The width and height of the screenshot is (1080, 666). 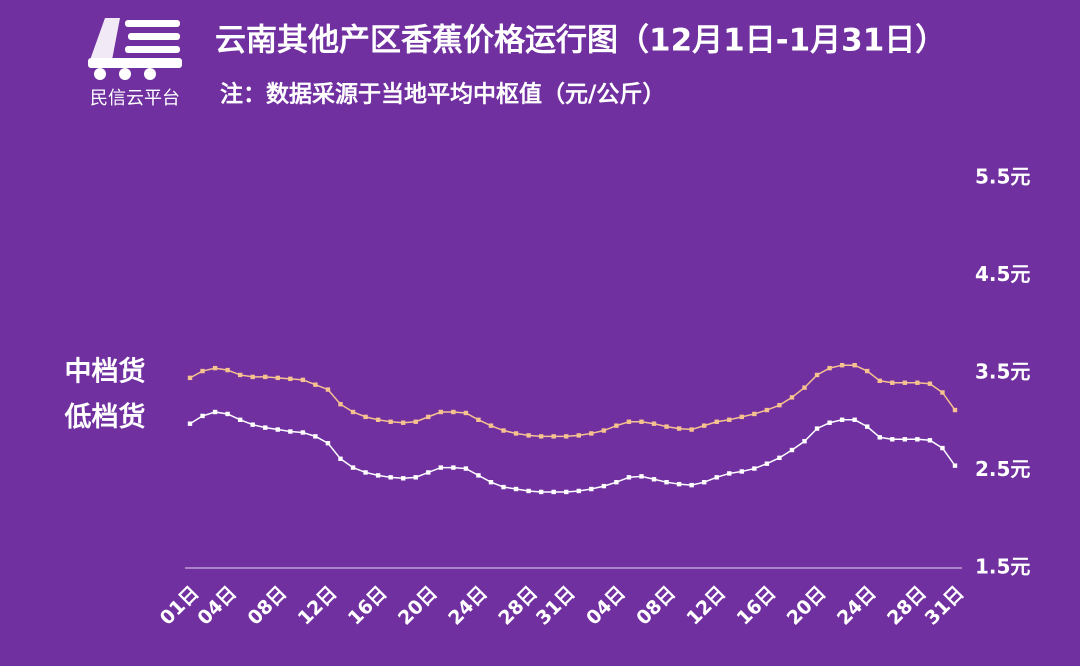 I want to click on chart-subtitle: 注：数据采源于当地平均中枢值（元/公斤）, so click(x=442, y=94).